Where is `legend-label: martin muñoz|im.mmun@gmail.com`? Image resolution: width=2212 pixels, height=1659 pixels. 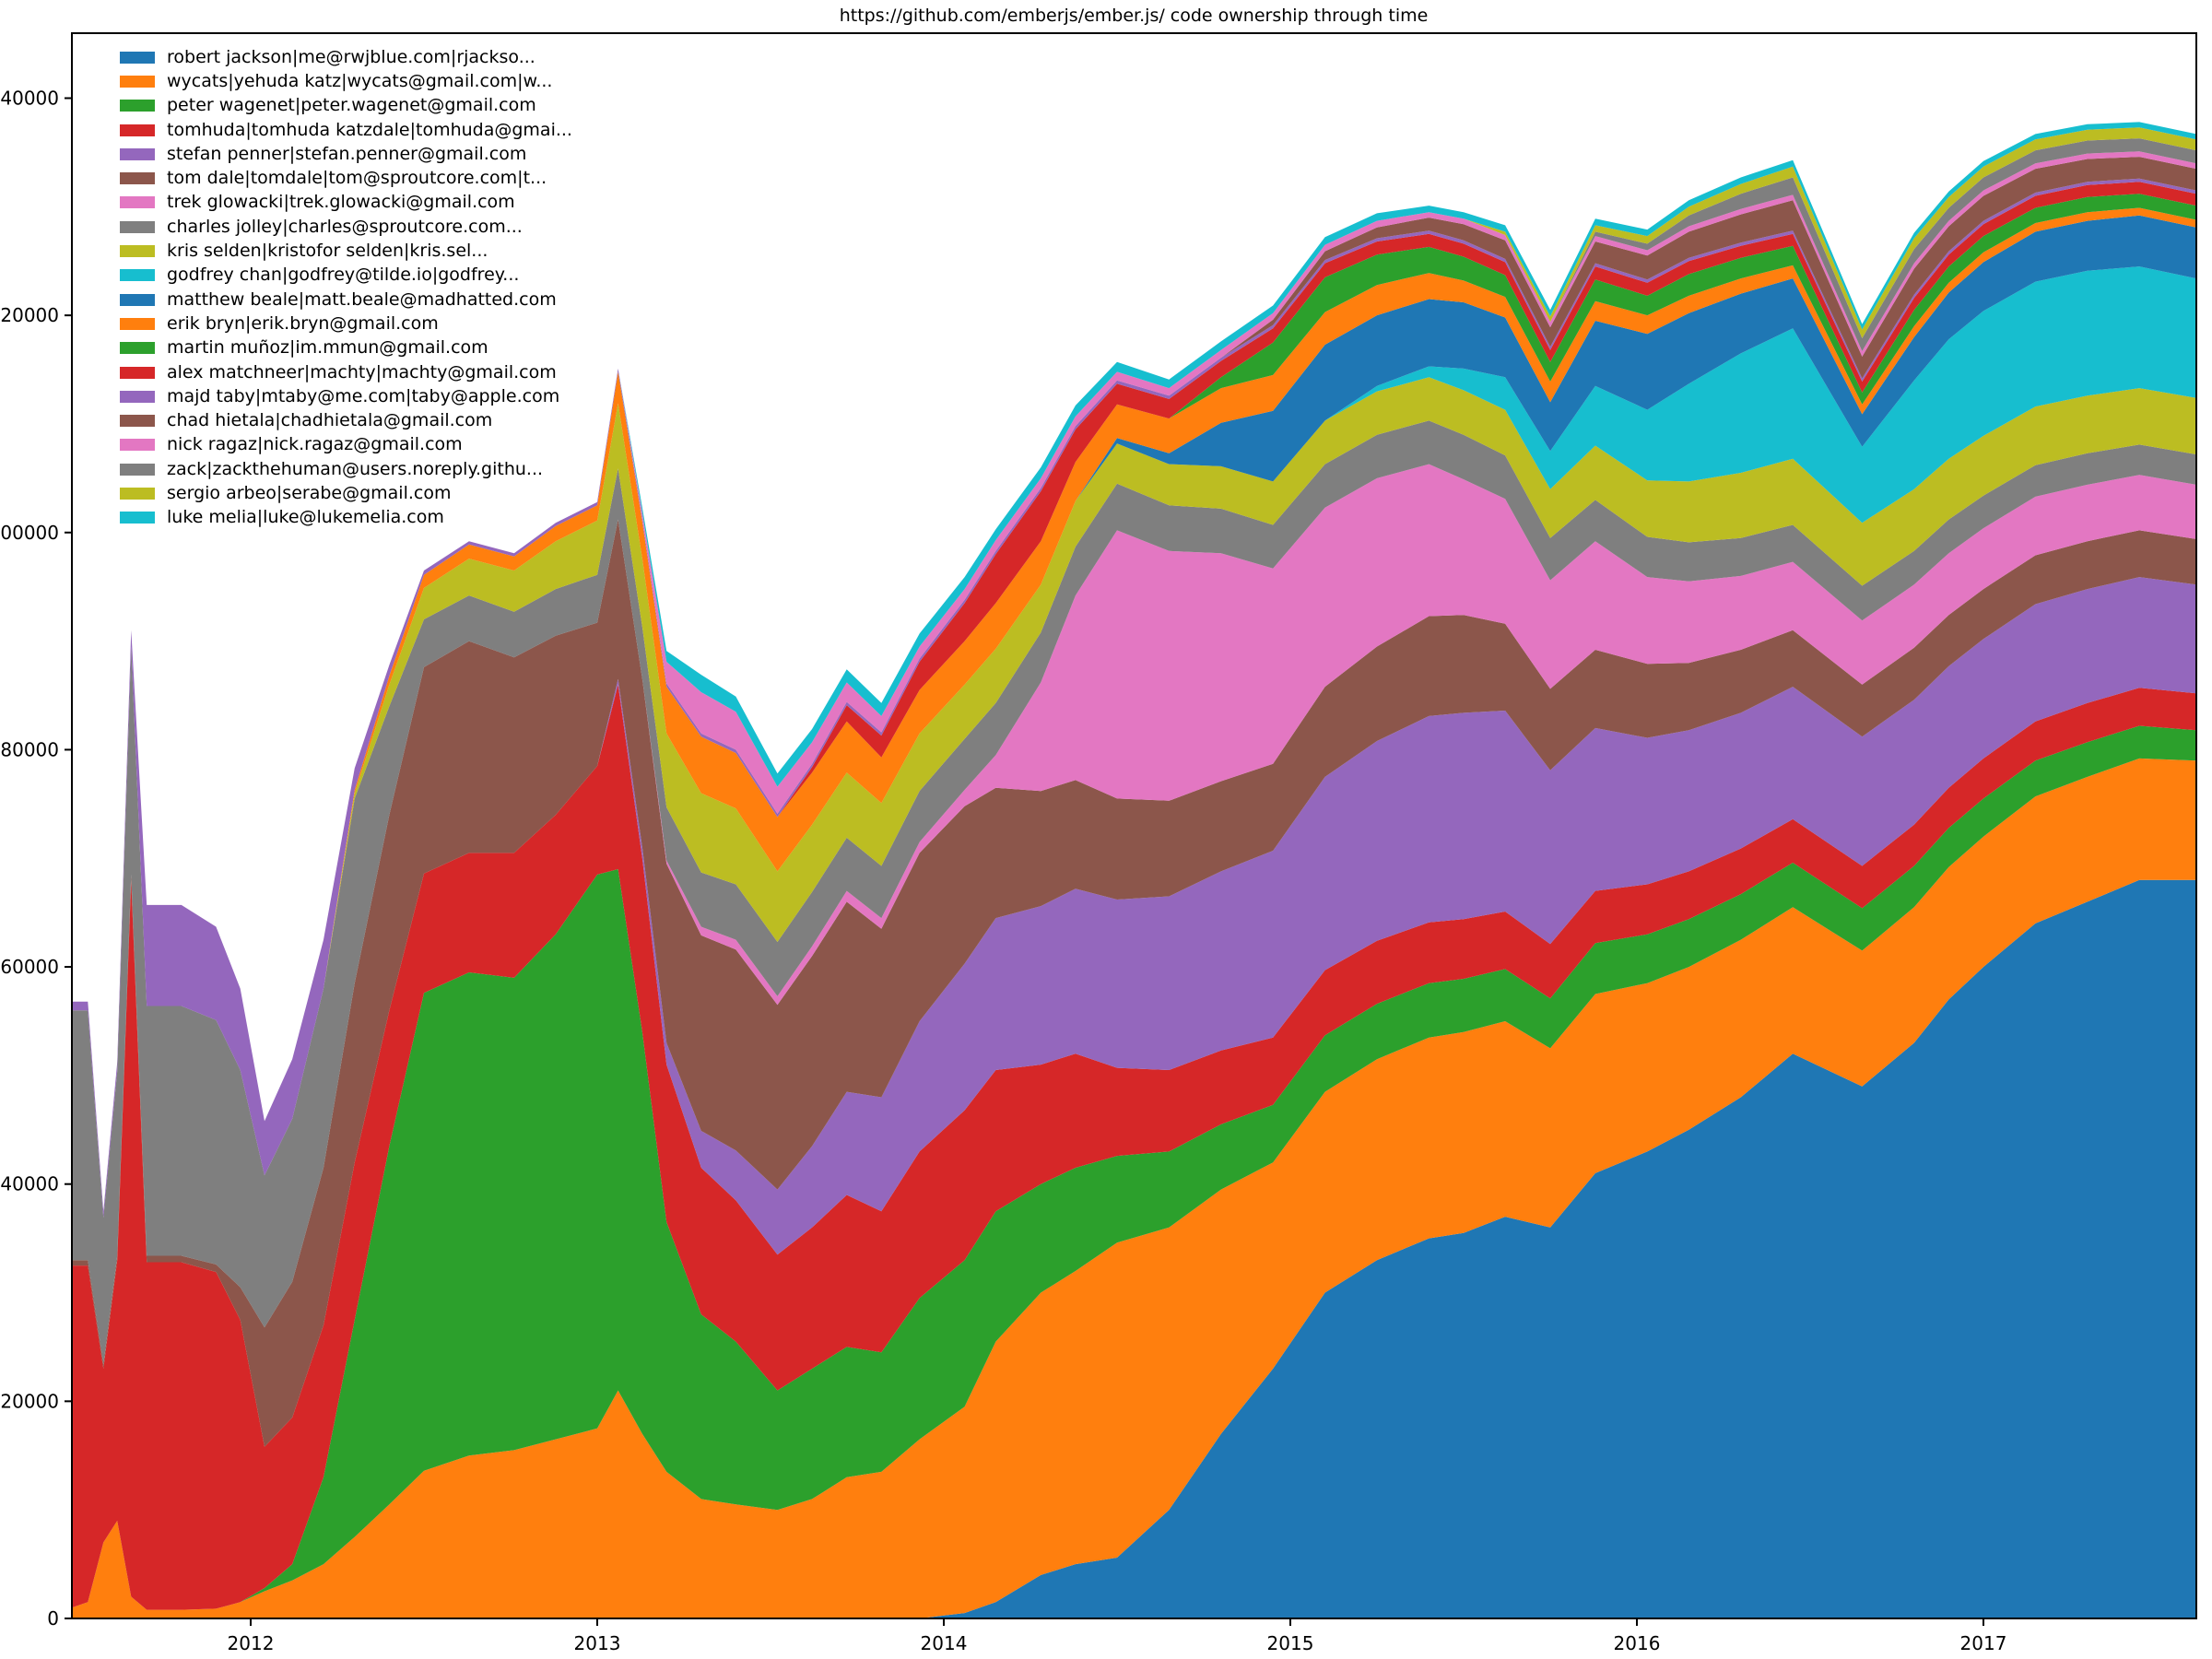
legend-label: martin muñoz|im.mmun@gmail.com is located at coordinates (327, 348).